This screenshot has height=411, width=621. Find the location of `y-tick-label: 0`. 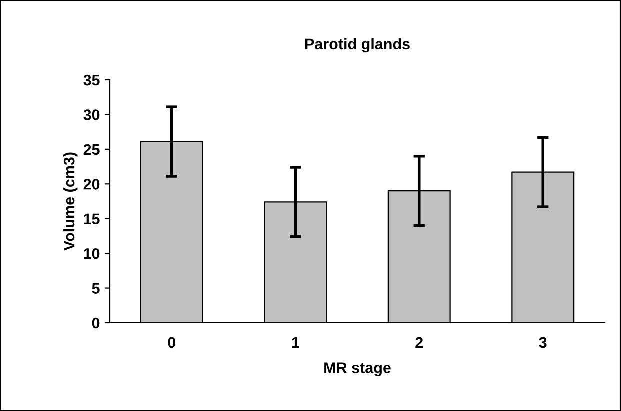

y-tick-label: 0 is located at coordinates (96, 323).